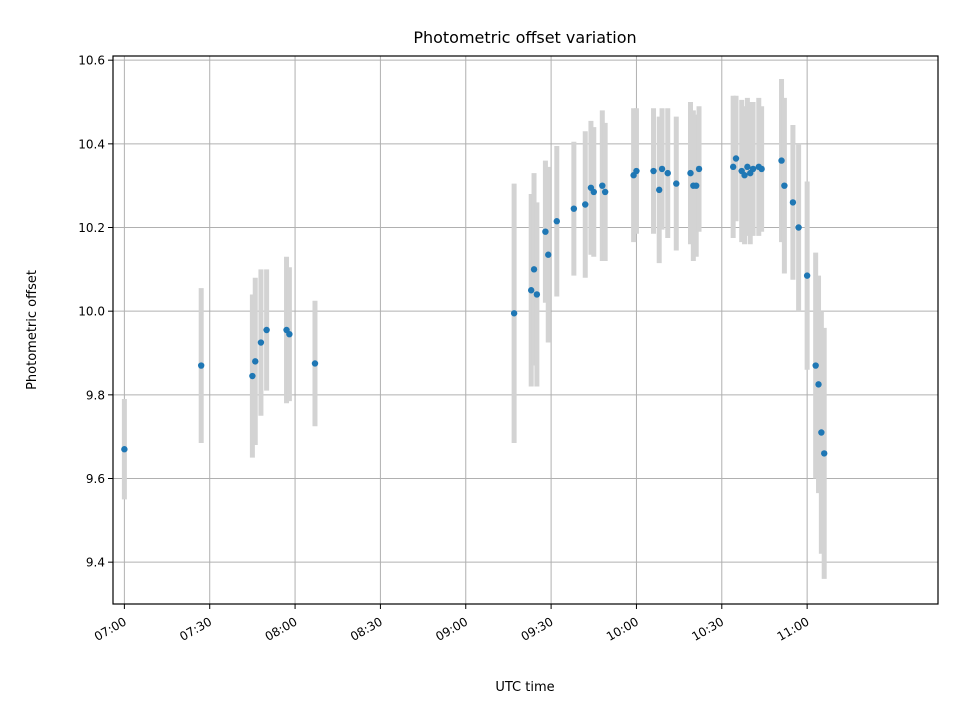 This screenshot has height=720, width=960. What do you see at coordinates (91, 228) in the screenshot?
I see `y-tick-label: 10.2` at bounding box center [91, 228].